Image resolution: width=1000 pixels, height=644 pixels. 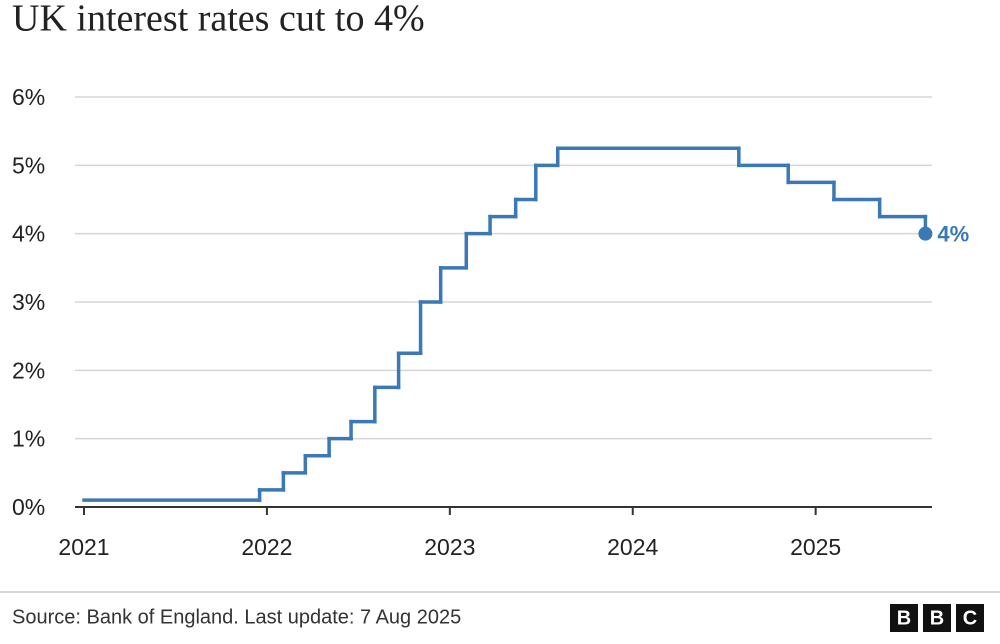 What do you see at coordinates (83, 547) in the screenshot?
I see `x-tick-label: 2021` at bounding box center [83, 547].